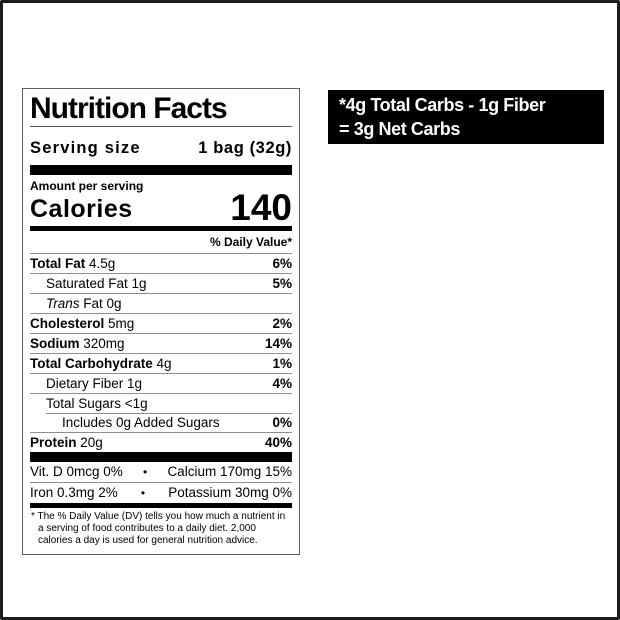 This screenshot has width=620, height=620. I want to click on nutrient-row-total-sugars: Total Sugars <1g, so click(161, 403).